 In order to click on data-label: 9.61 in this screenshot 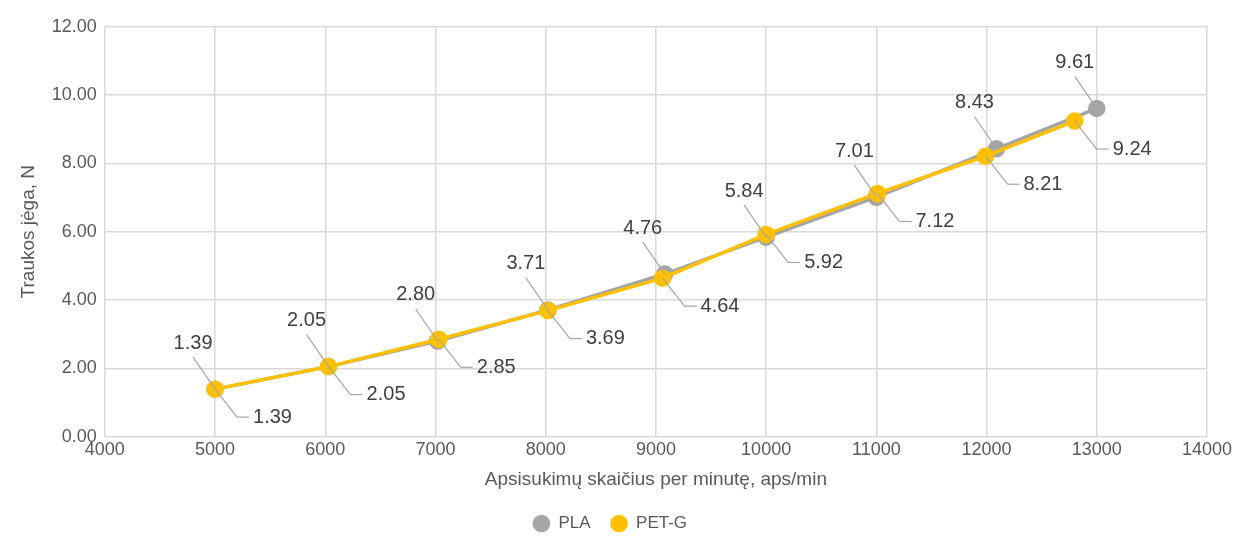, I will do `click(1075, 60)`.